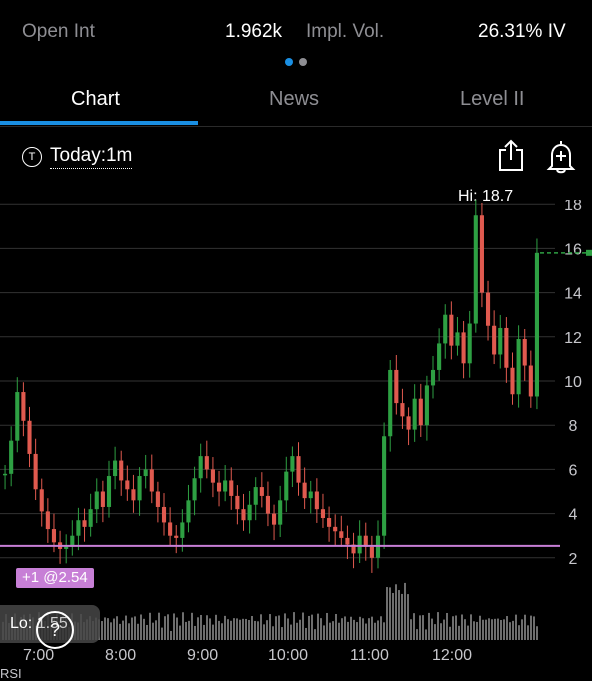 The width and height of the screenshot is (592, 681). I want to click on help-icon: ?, so click(55, 630).